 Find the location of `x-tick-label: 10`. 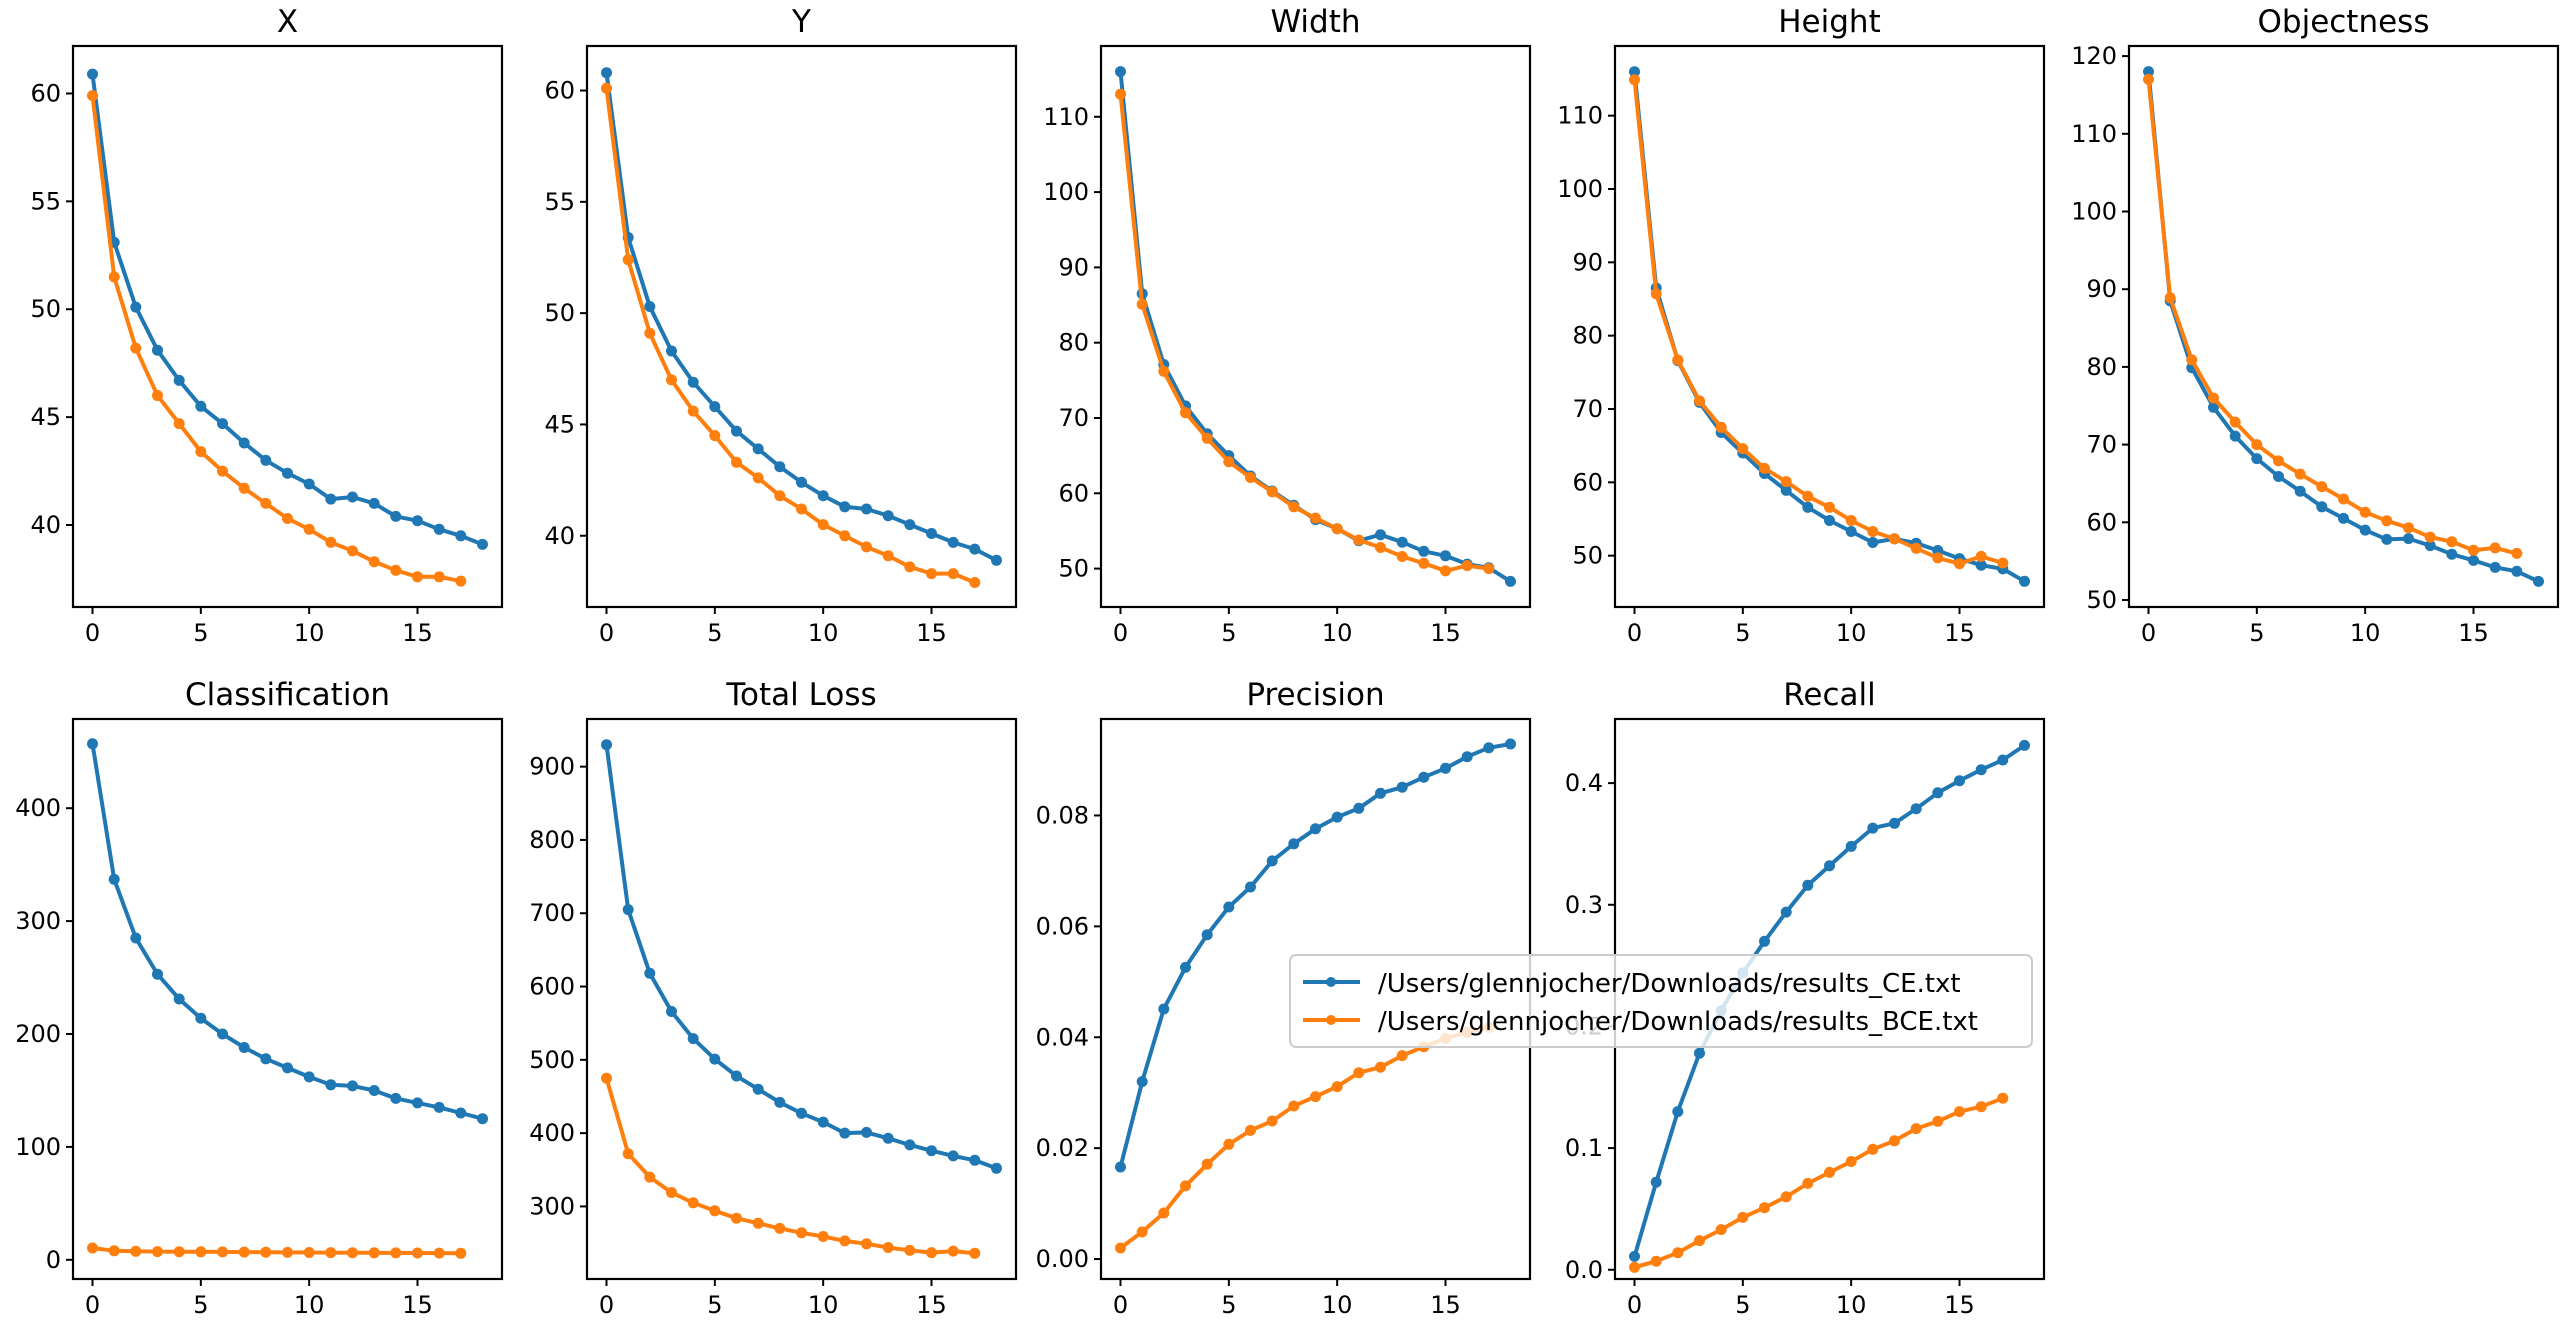

x-tick-label: 10 is located at coordinates (309, 1305).